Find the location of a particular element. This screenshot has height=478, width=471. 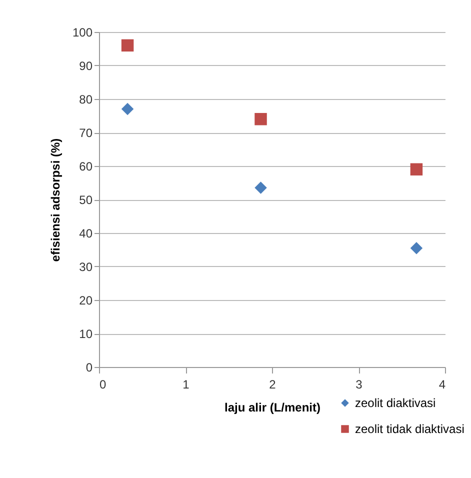

x-axis-title: laju alir (L/menit) is located at coordinates (272, 407).